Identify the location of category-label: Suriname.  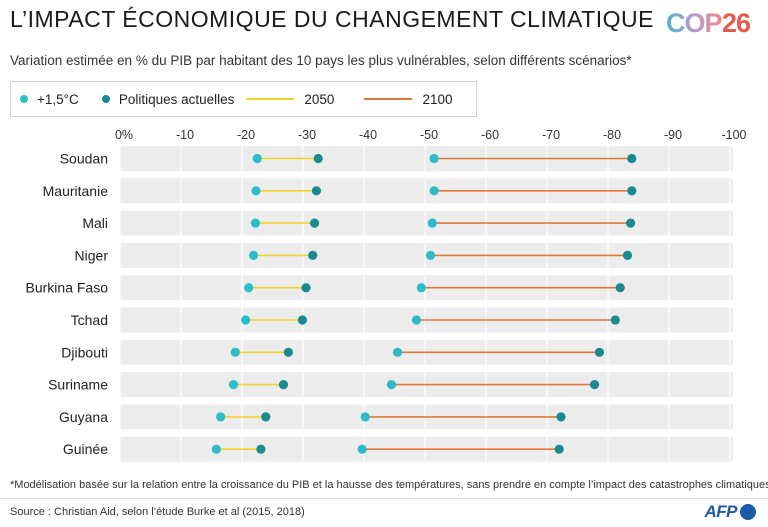
(78, 385).